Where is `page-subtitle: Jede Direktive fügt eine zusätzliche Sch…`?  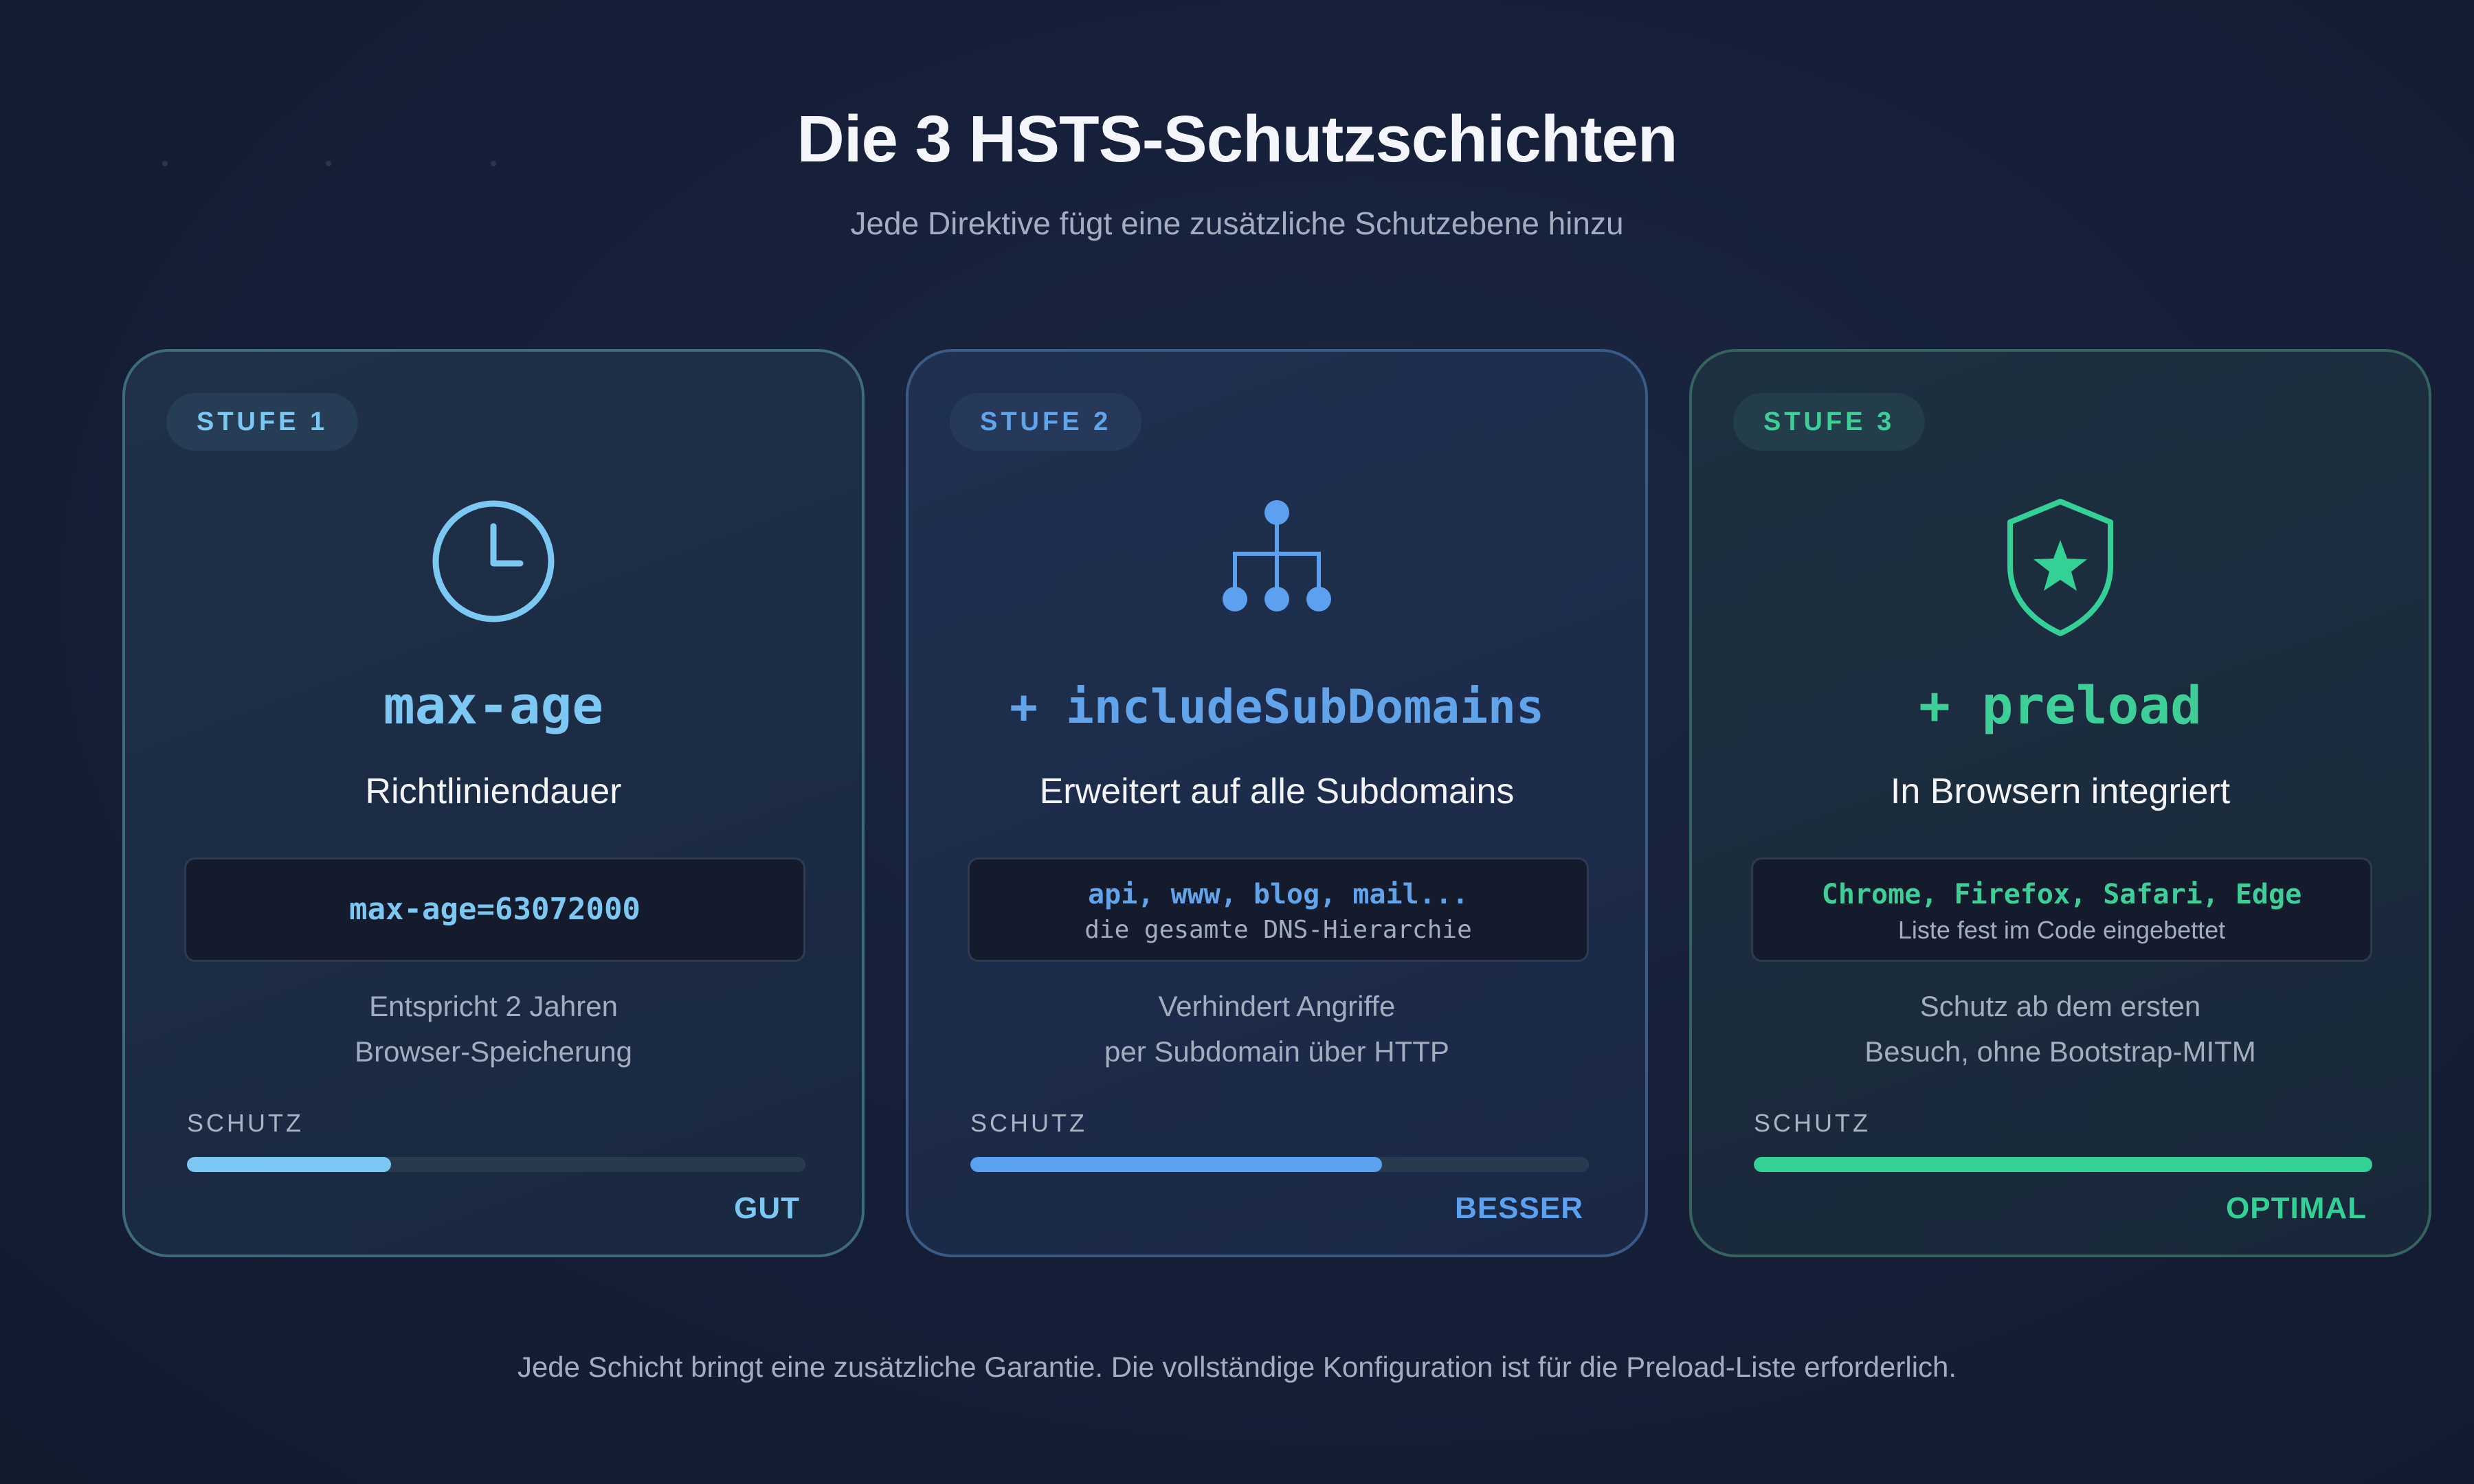 page-subtitle: Jede Direktive fügt eine zusätzliche Sch… is located at coordinates (1237, 223).